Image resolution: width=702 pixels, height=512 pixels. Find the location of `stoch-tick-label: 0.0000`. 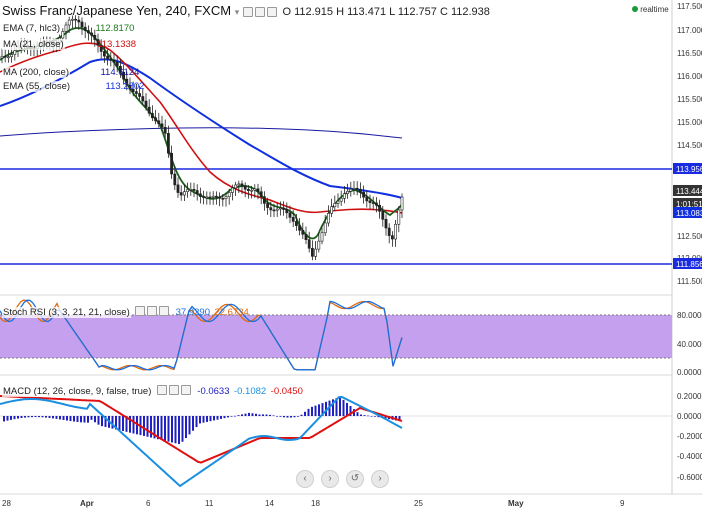

stoch-tick-label: 0.0000 is located at coordinates (689, 372).